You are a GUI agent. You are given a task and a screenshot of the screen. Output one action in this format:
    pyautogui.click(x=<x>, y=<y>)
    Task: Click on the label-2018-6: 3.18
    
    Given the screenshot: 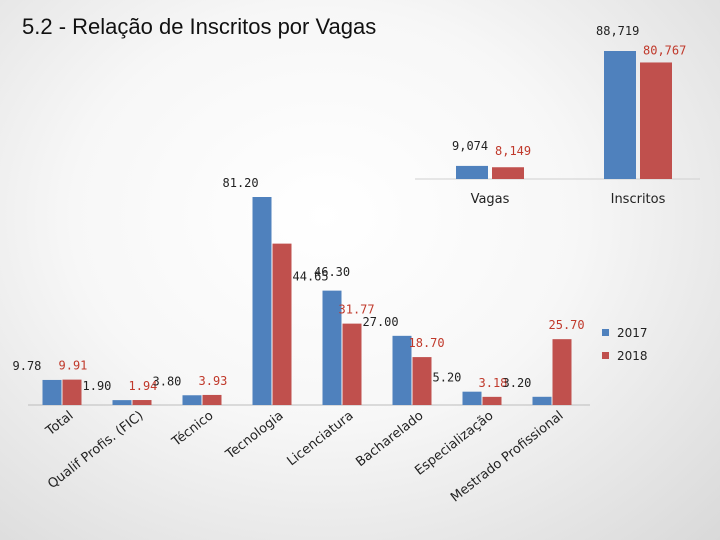 What is the action you would take?
    pyautogui.click(x=493, y=383)
    